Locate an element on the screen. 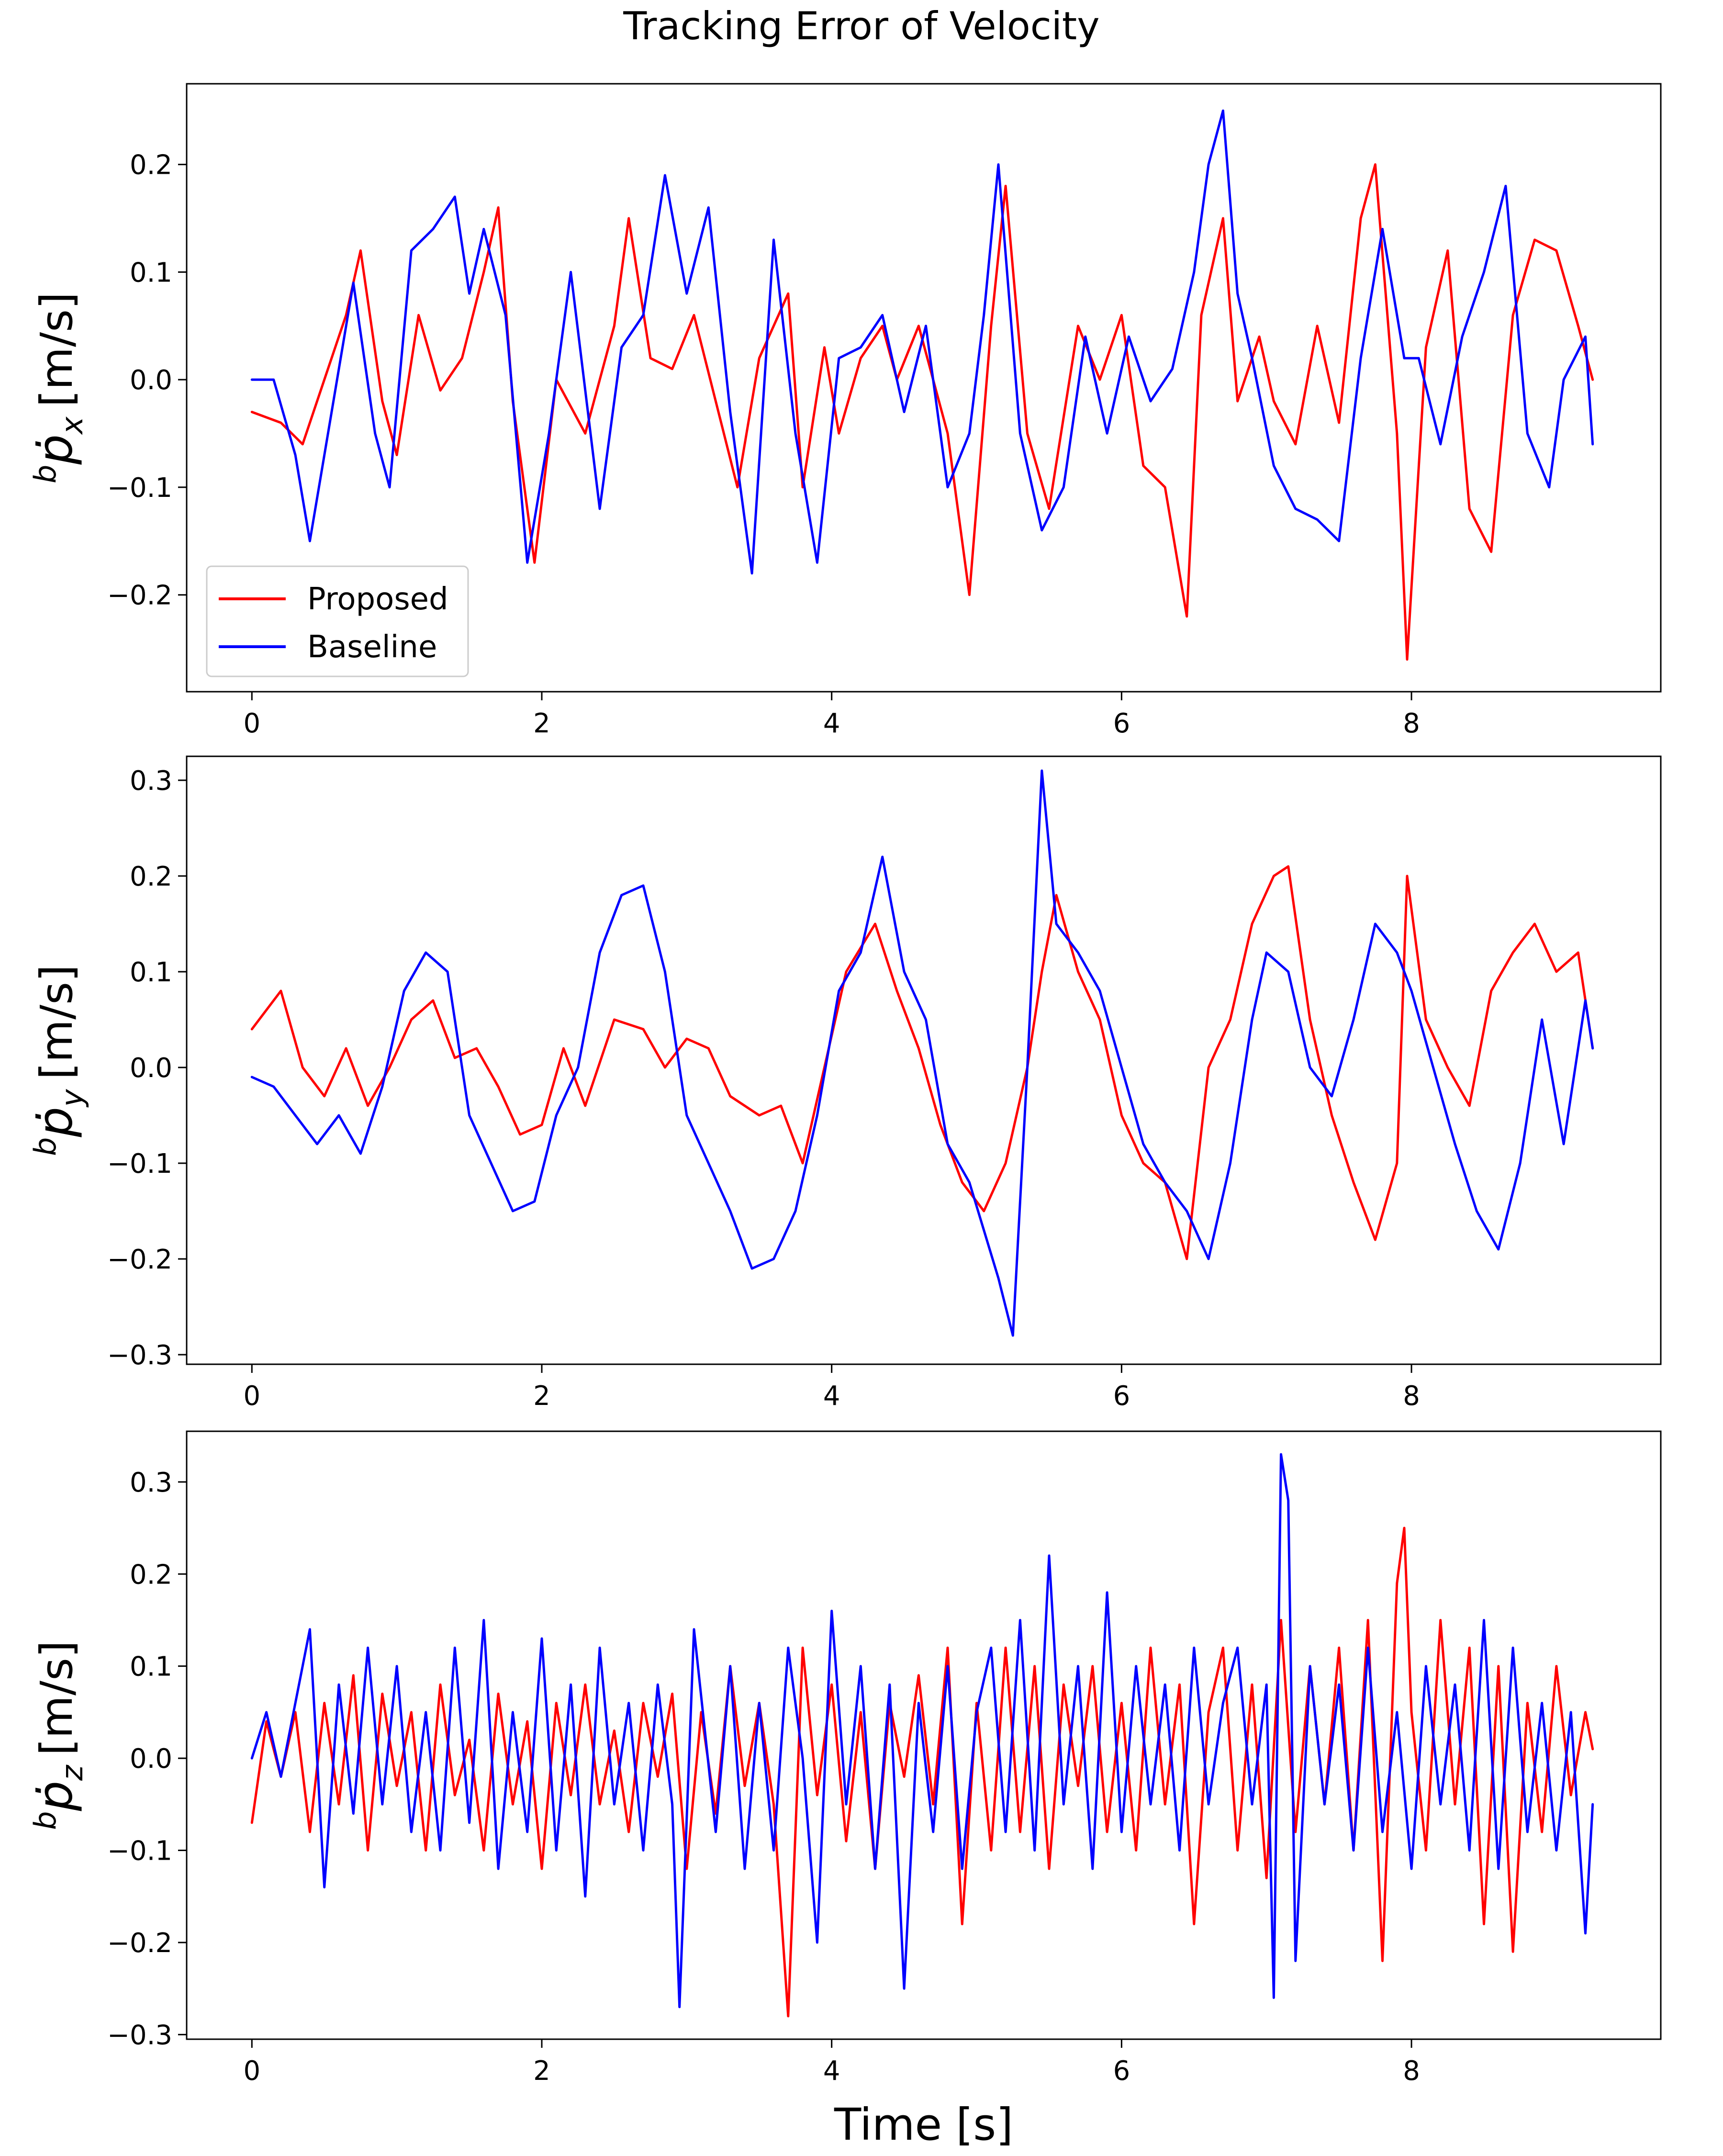 This screenshot has height=2156, width=1723. y-label-subscript: z is located at coordinates (72, 1772).